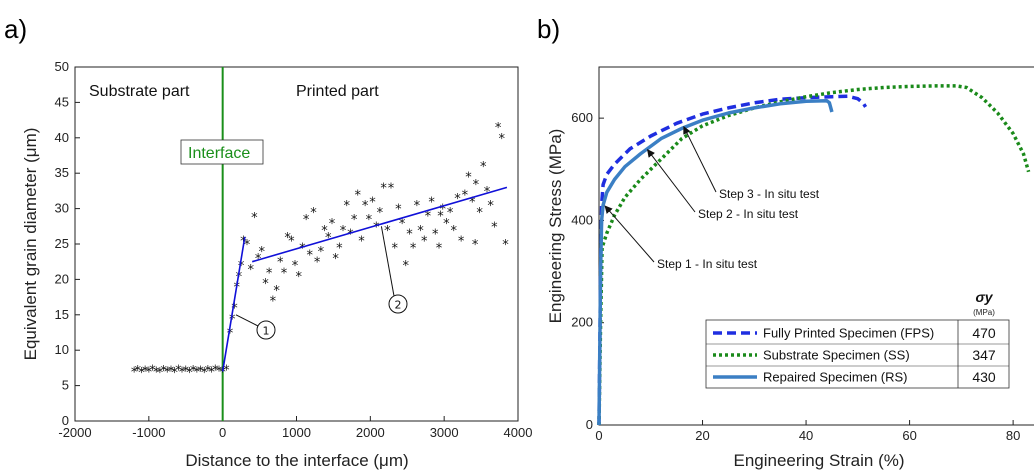 Image resolution: width=1034 pixels, height=475 pixels. Describe the element at coordinates (909, 435) in the screenshot. I see `chart-b-x-tick-label: 60` at that location.